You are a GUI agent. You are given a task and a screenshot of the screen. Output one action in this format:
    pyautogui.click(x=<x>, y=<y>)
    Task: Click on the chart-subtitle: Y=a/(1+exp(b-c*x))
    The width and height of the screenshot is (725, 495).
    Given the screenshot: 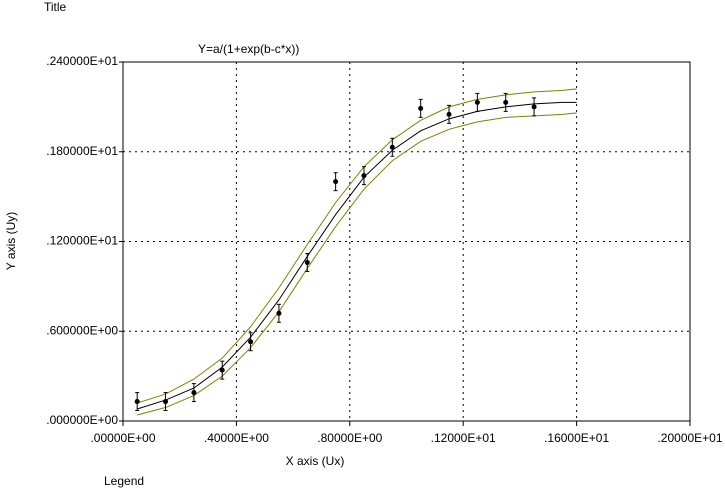 What is the action you would take?
    pyautogui.click(x=248, y=49)
    